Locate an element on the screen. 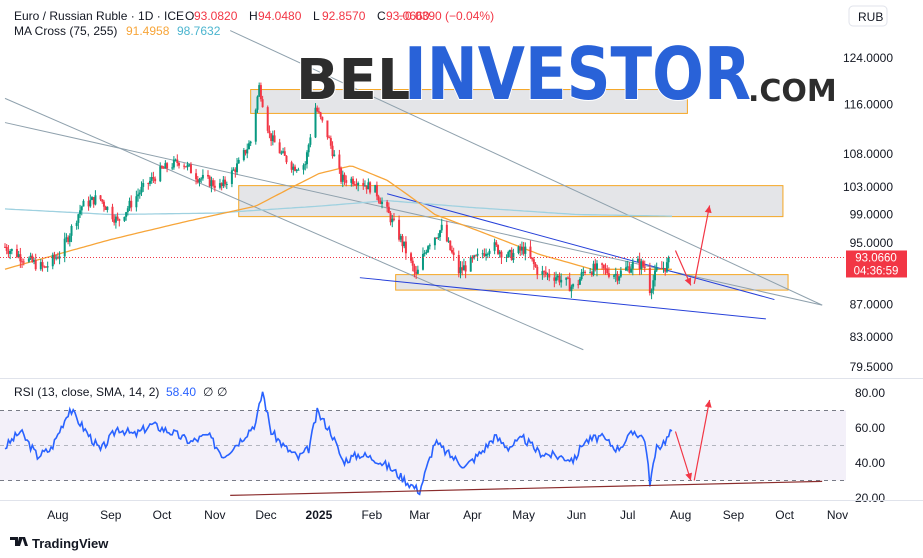 This screenshot has width=923, height=558. last-price-value: 93.0660 is located at coordinates (876, 258).